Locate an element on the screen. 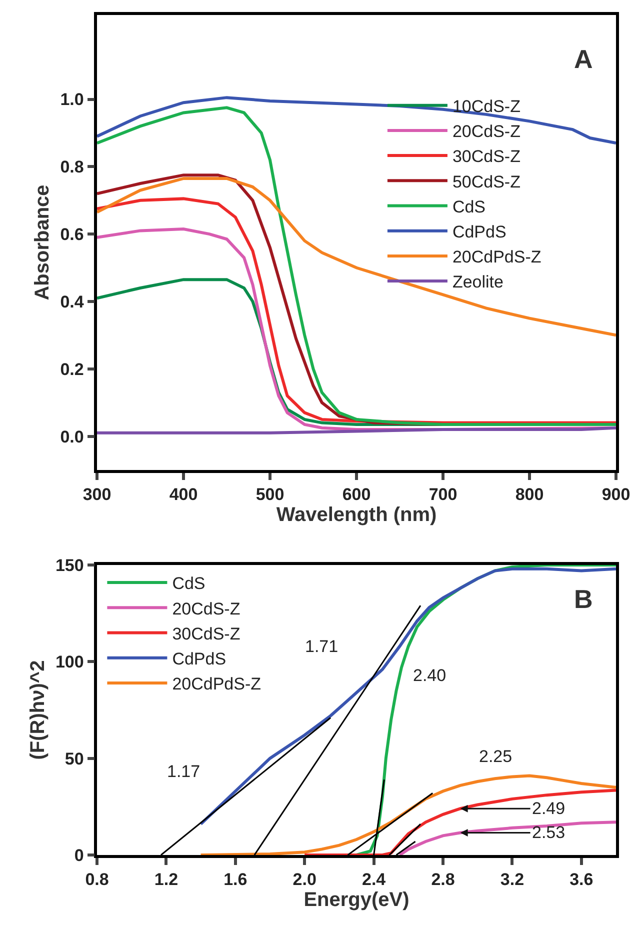 The image size is (636, 928). x-tick-label: 300 is located at coordinates (97, 494).